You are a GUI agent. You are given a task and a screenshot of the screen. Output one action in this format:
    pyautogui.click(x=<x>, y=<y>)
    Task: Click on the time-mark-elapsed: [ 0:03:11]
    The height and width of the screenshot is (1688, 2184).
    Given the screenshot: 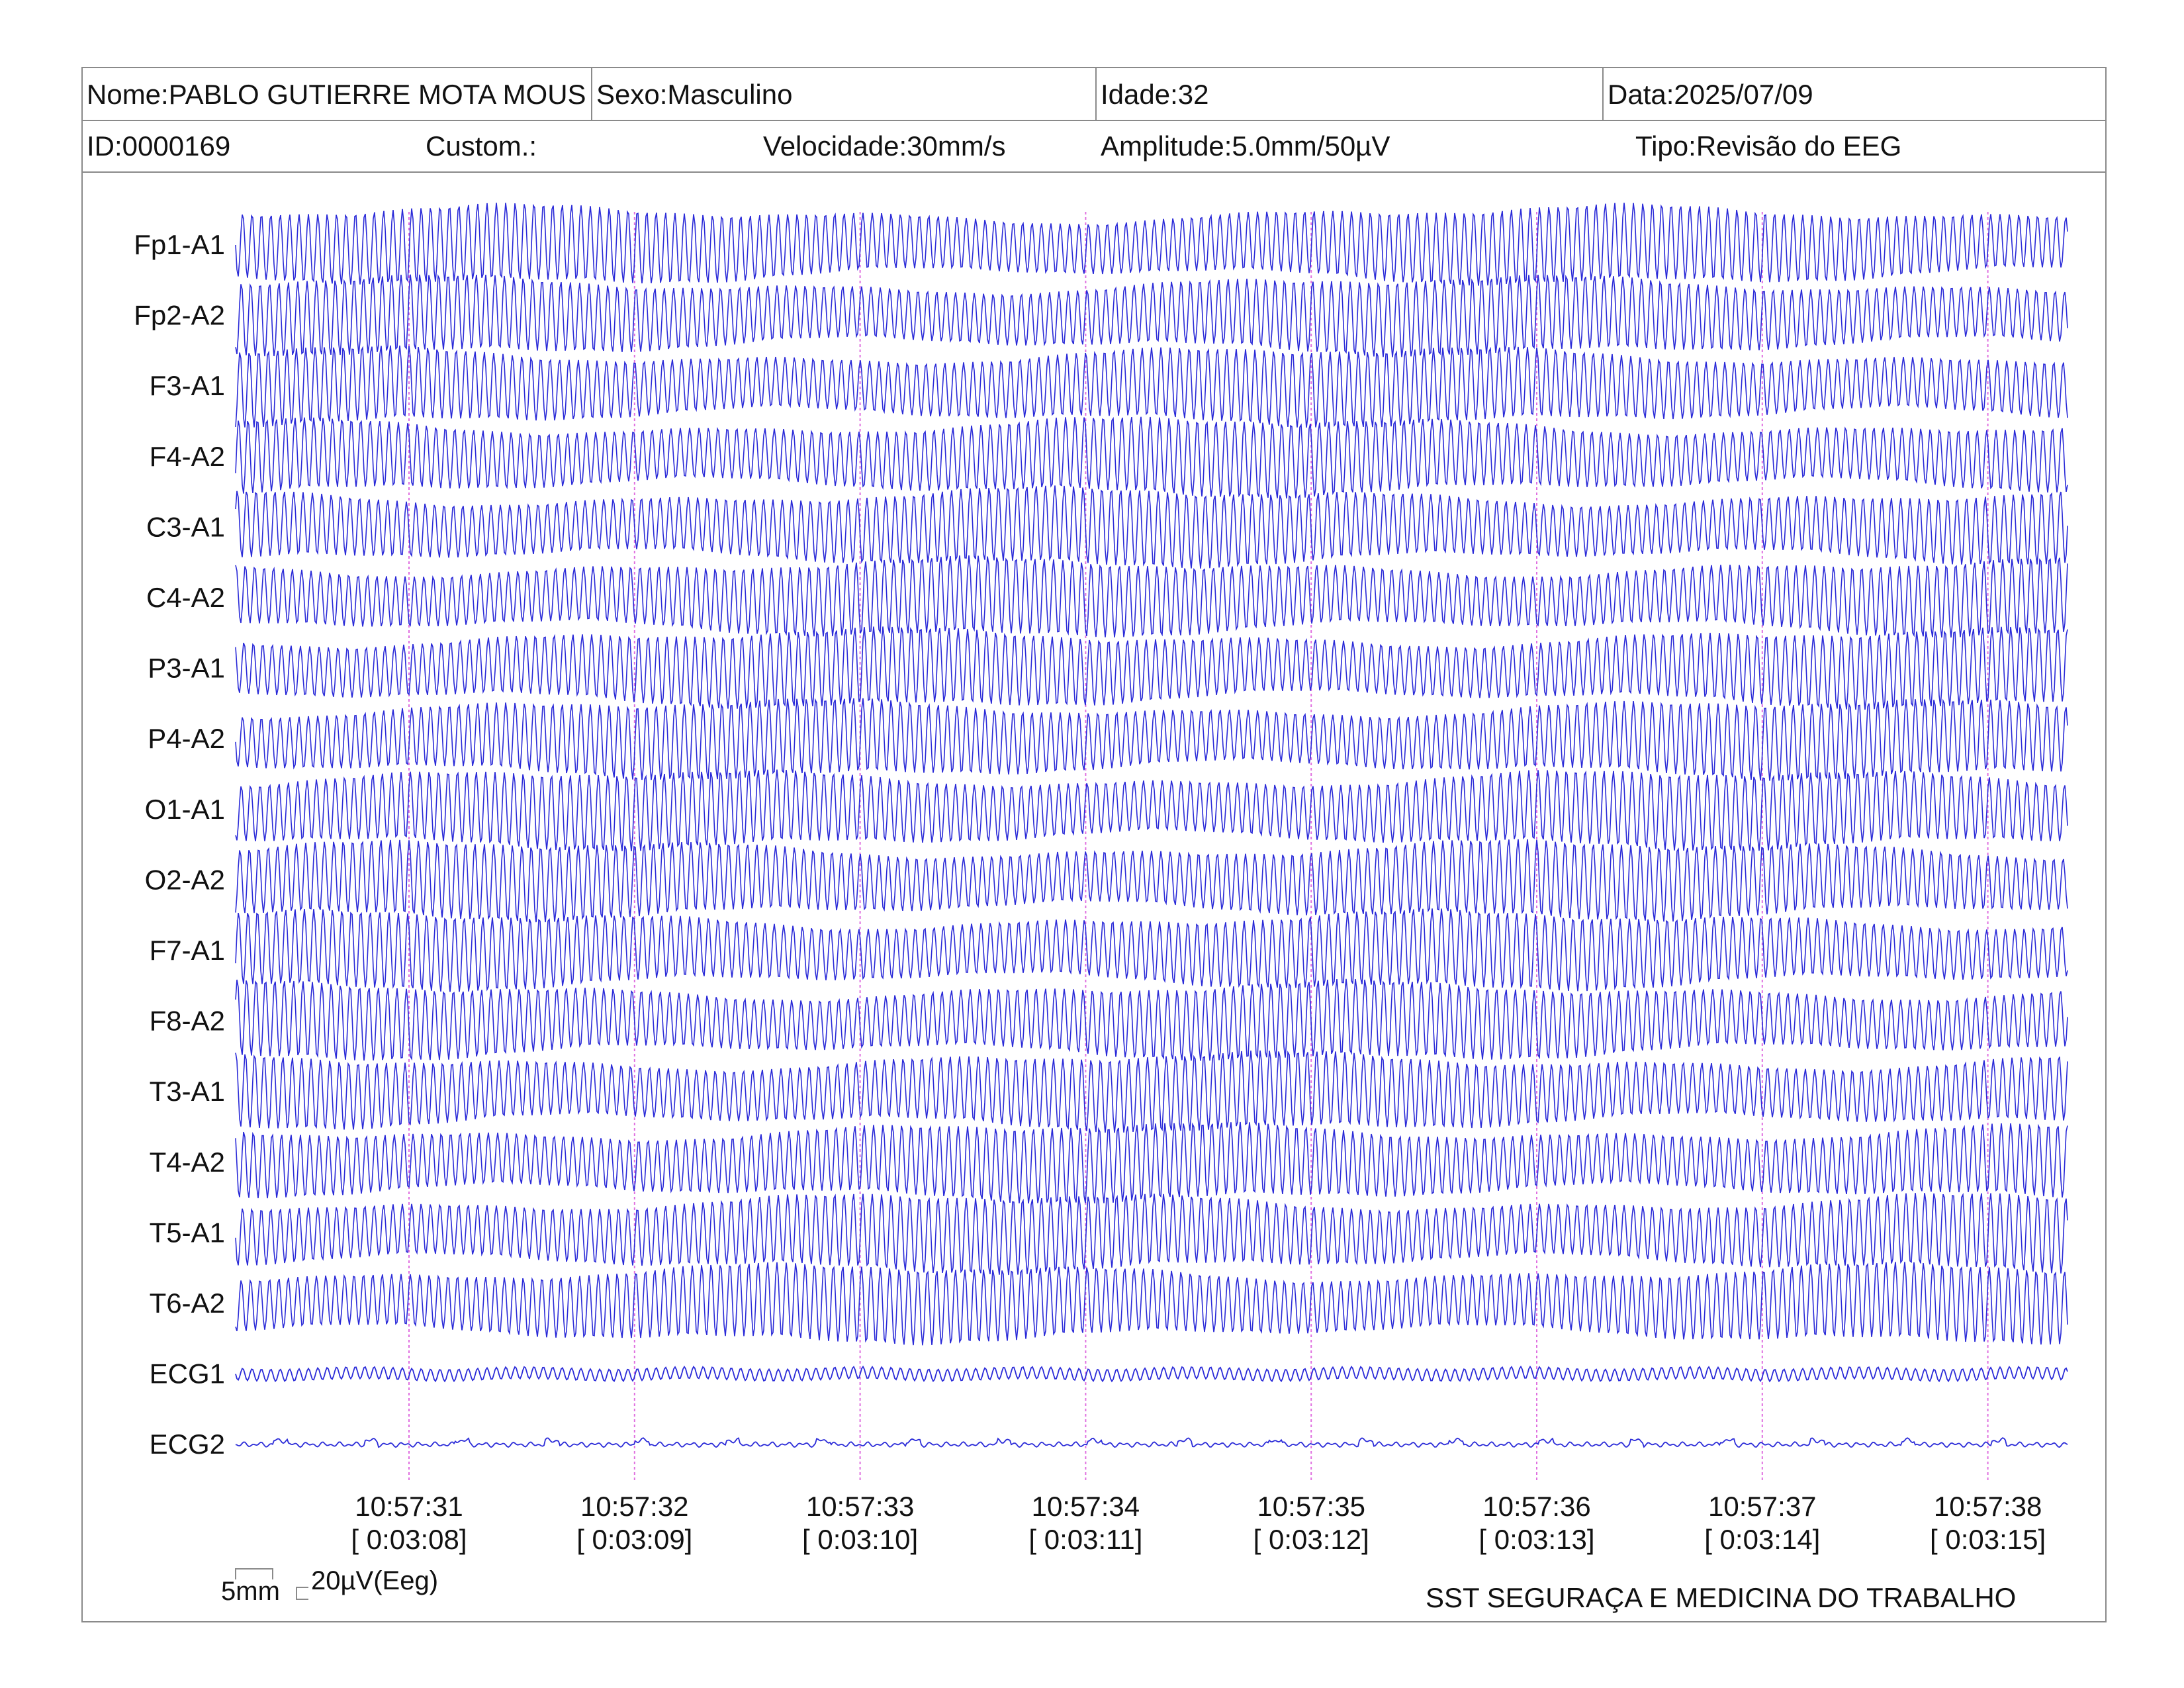 What is the action you would take?
    pyautogui.click(x=1085, y=1539)
    